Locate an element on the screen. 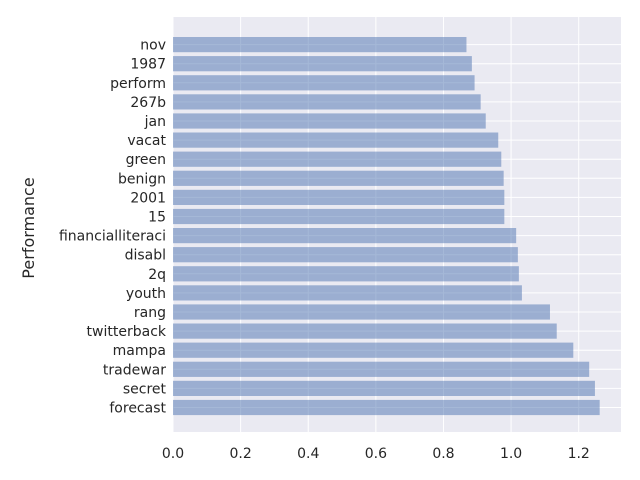 Image resolution: width=640 pixels, height=480 pixels. y-tick-label: perform is located at coordinates (138, 84).